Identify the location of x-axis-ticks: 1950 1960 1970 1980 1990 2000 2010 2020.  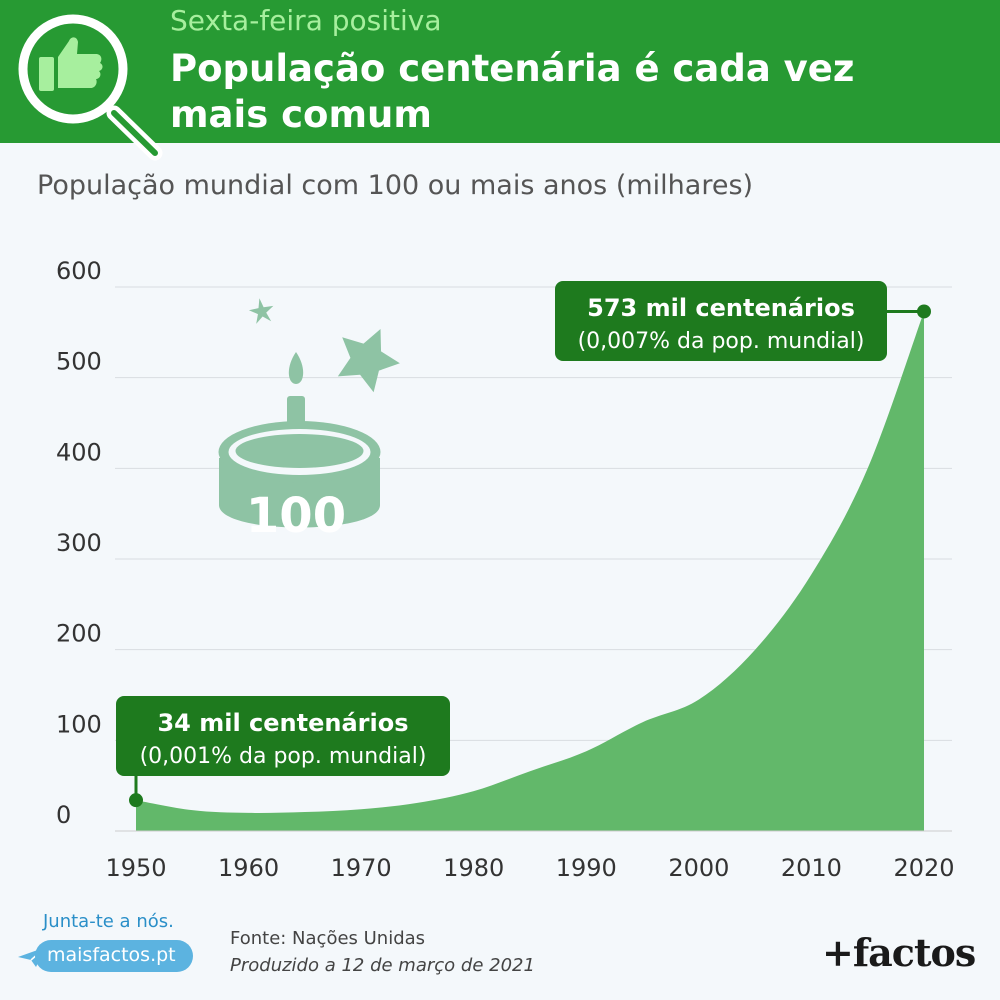
(529, 868).